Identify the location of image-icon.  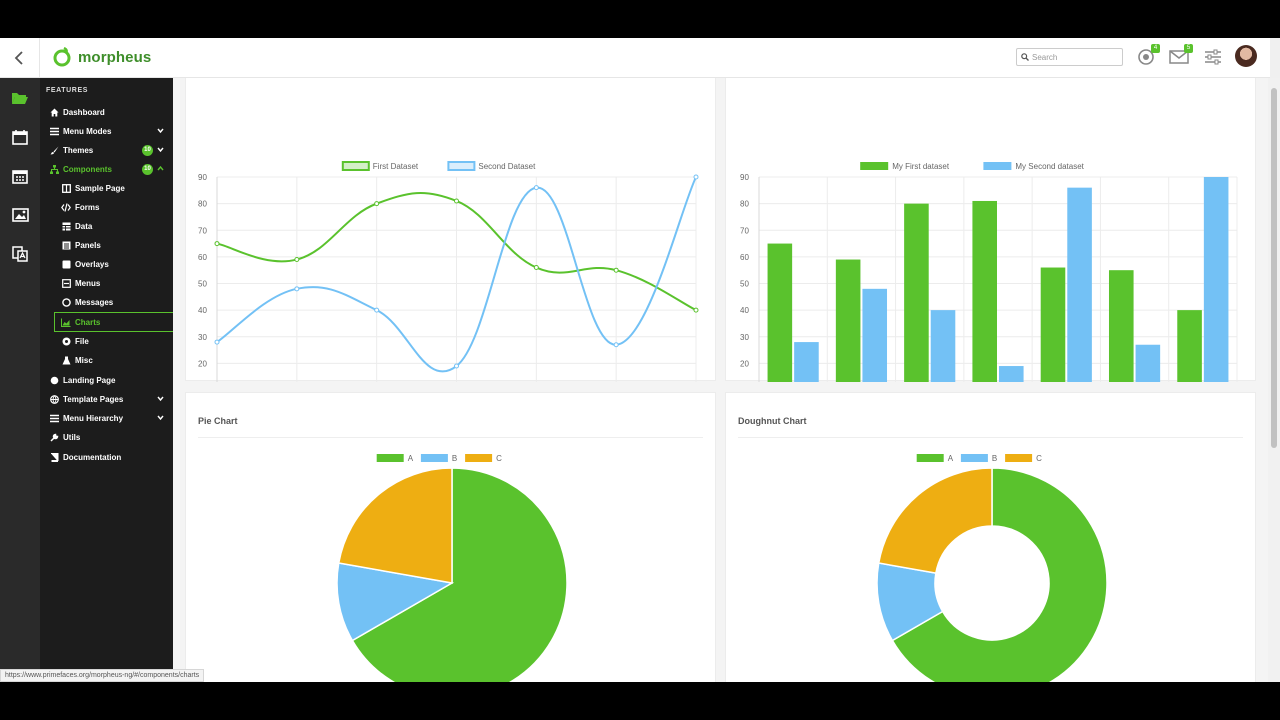
(20, 215).